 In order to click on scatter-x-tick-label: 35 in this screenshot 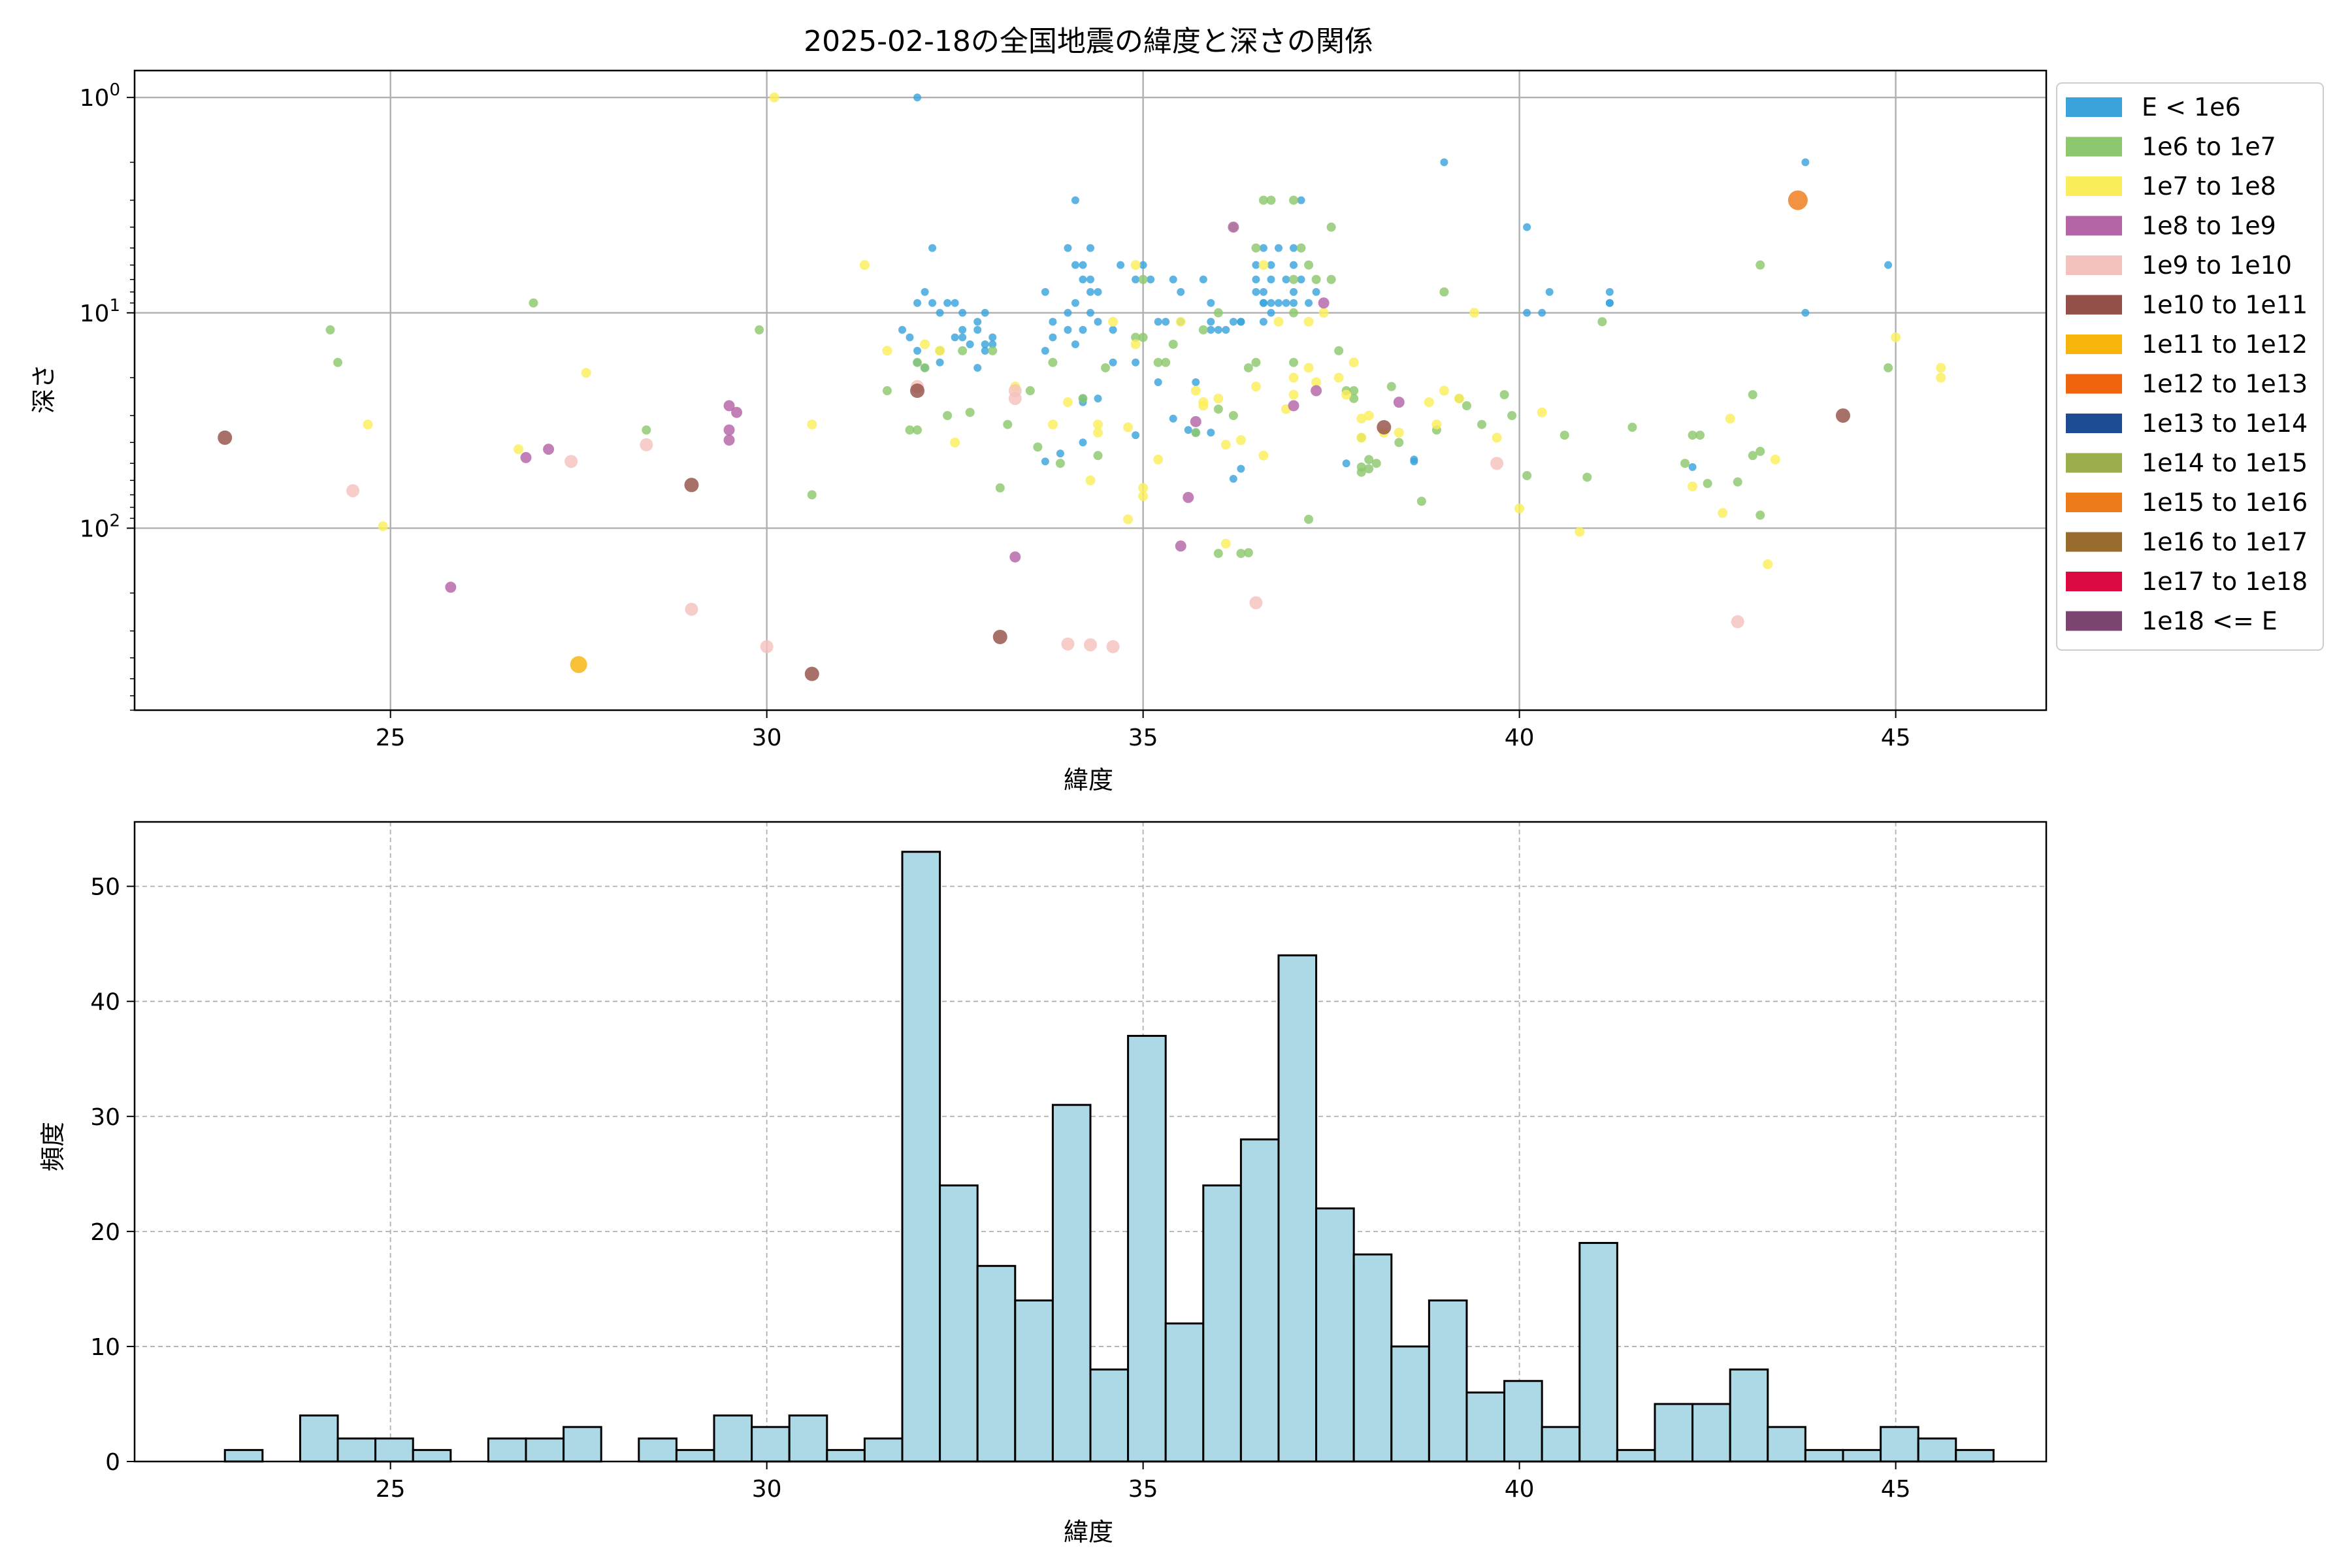, I will do `click(1143, 738)`.